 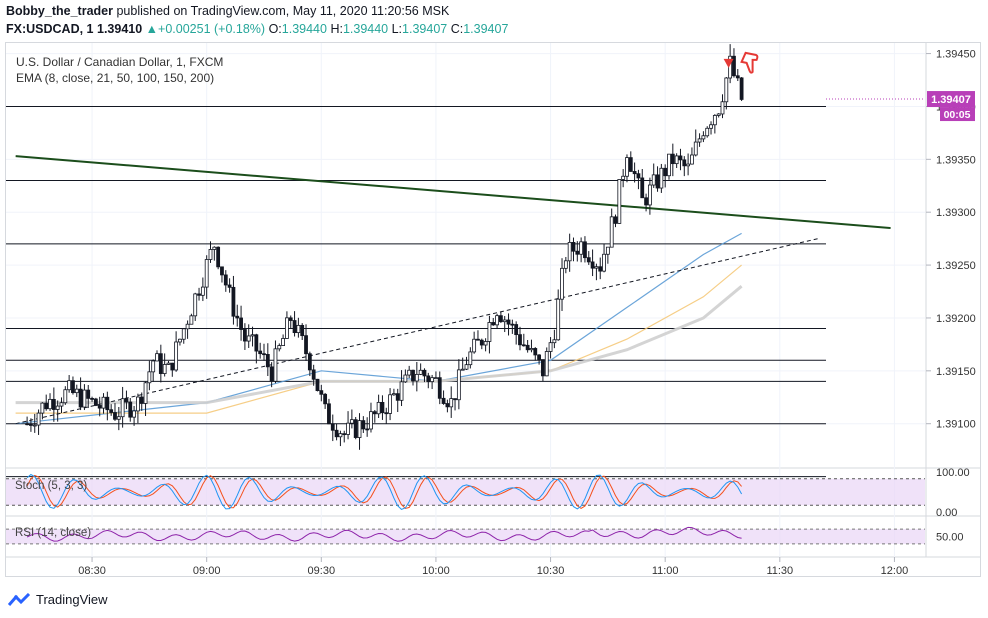 I want to click on price-change: +0.00251 (+0.18%), so click(x=212, y=29).